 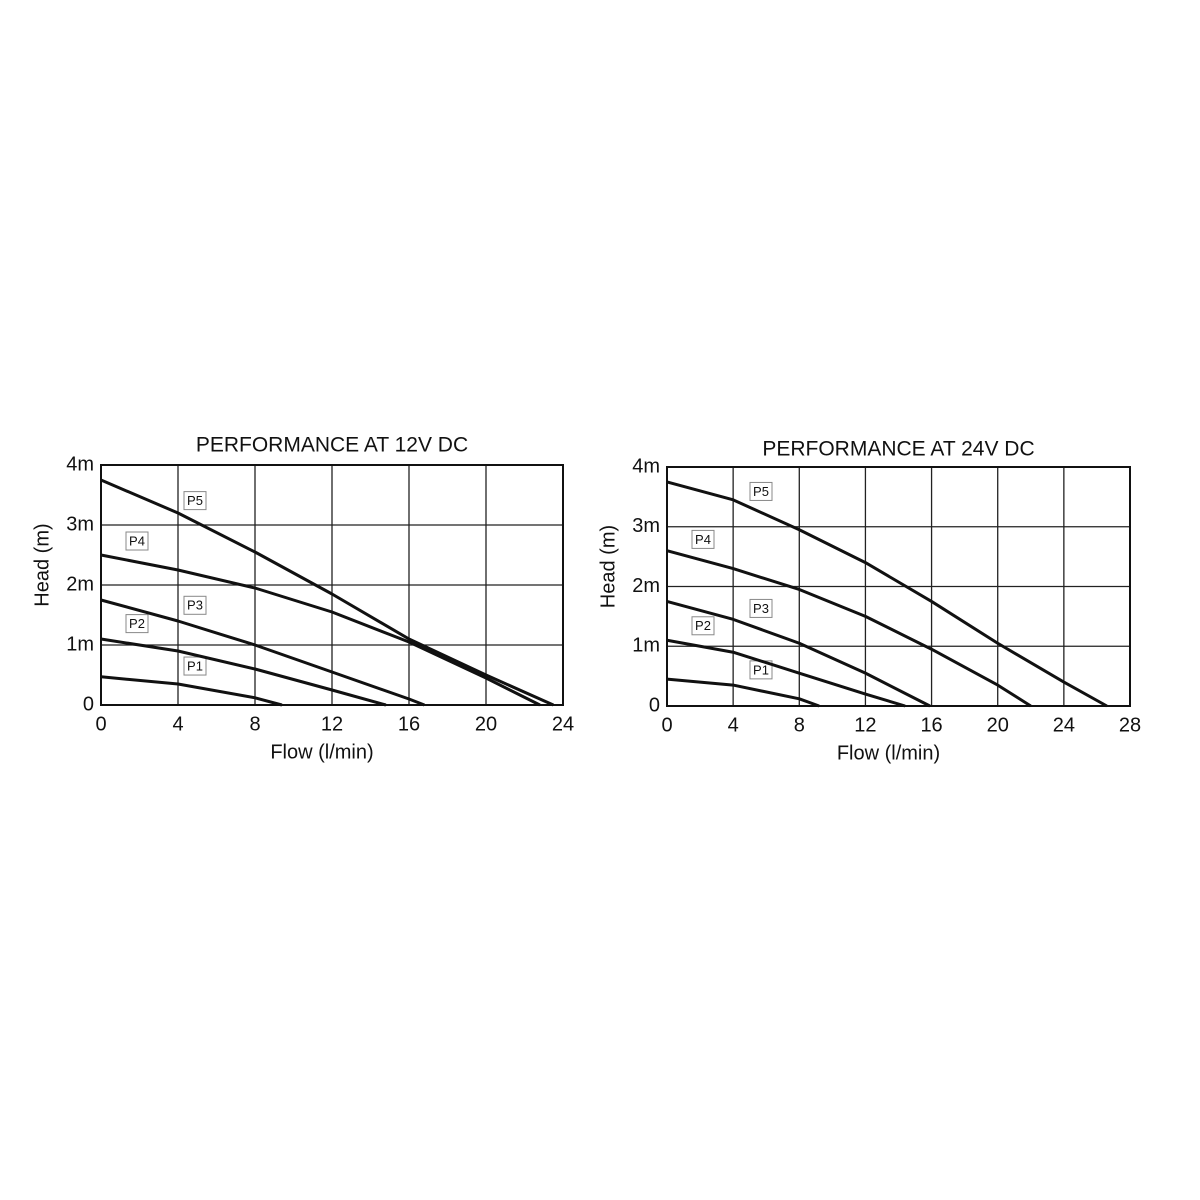 What do you see at coordinates (898, 449) in the screenshot?
I see `chart-title: PERFORMANCE AT 24V DC` at bounding box center [898, 449].